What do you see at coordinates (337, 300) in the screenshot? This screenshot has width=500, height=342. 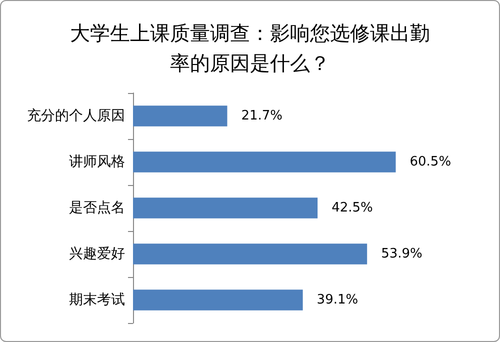 I see `data-label: 39.1%` at bounding box center [337, 300].